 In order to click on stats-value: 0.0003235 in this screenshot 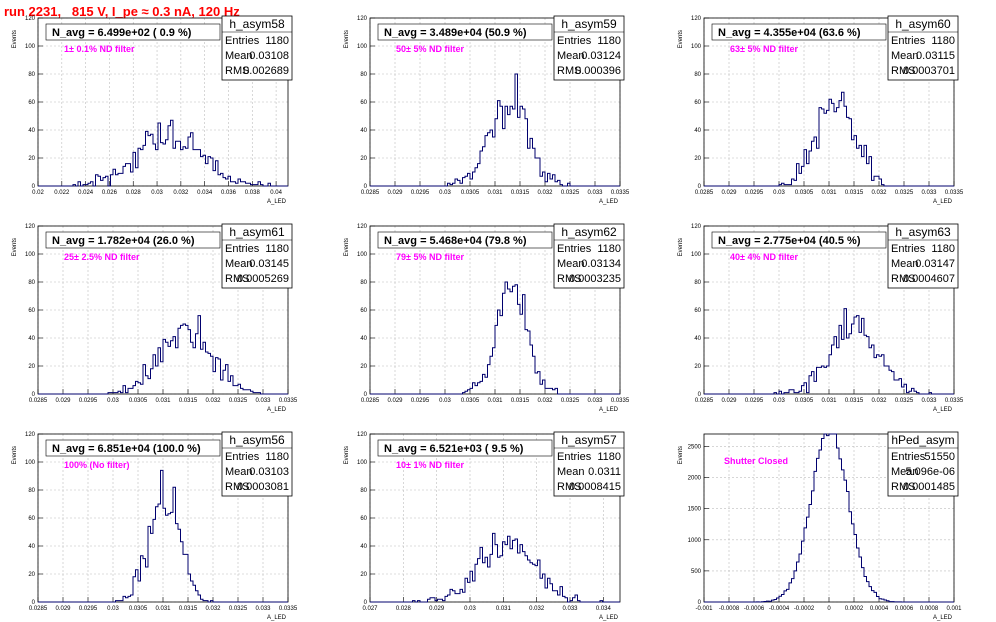, I will do `click(595, 279)`.